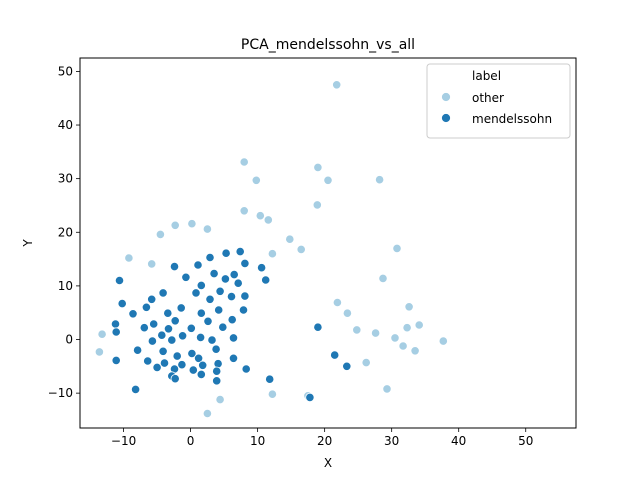 This screenshot has height=480, width=640. What do you see at coordinates (65, 286) in the screenshot?
I see `y-tick-label: 10` at bounding box center [65, 286].